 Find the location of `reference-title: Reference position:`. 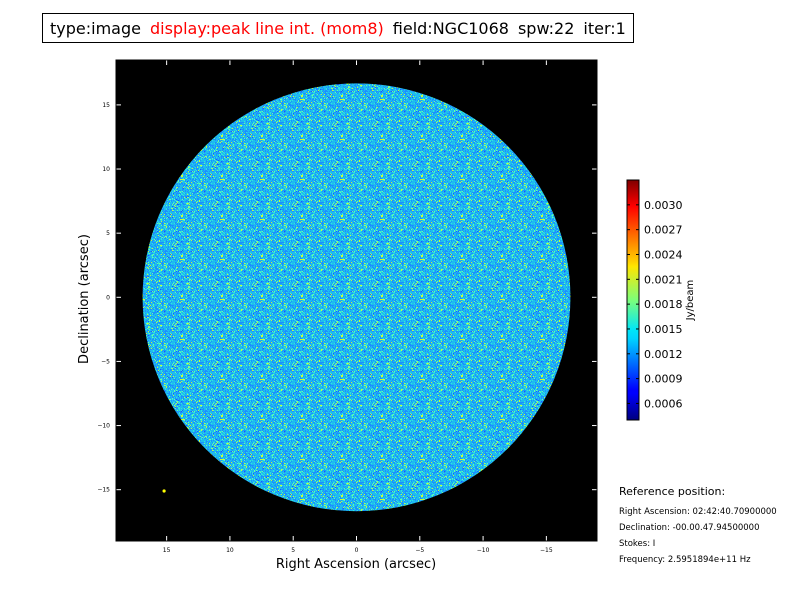

reference-title: Reference position: is located at coordinates (672, 491).